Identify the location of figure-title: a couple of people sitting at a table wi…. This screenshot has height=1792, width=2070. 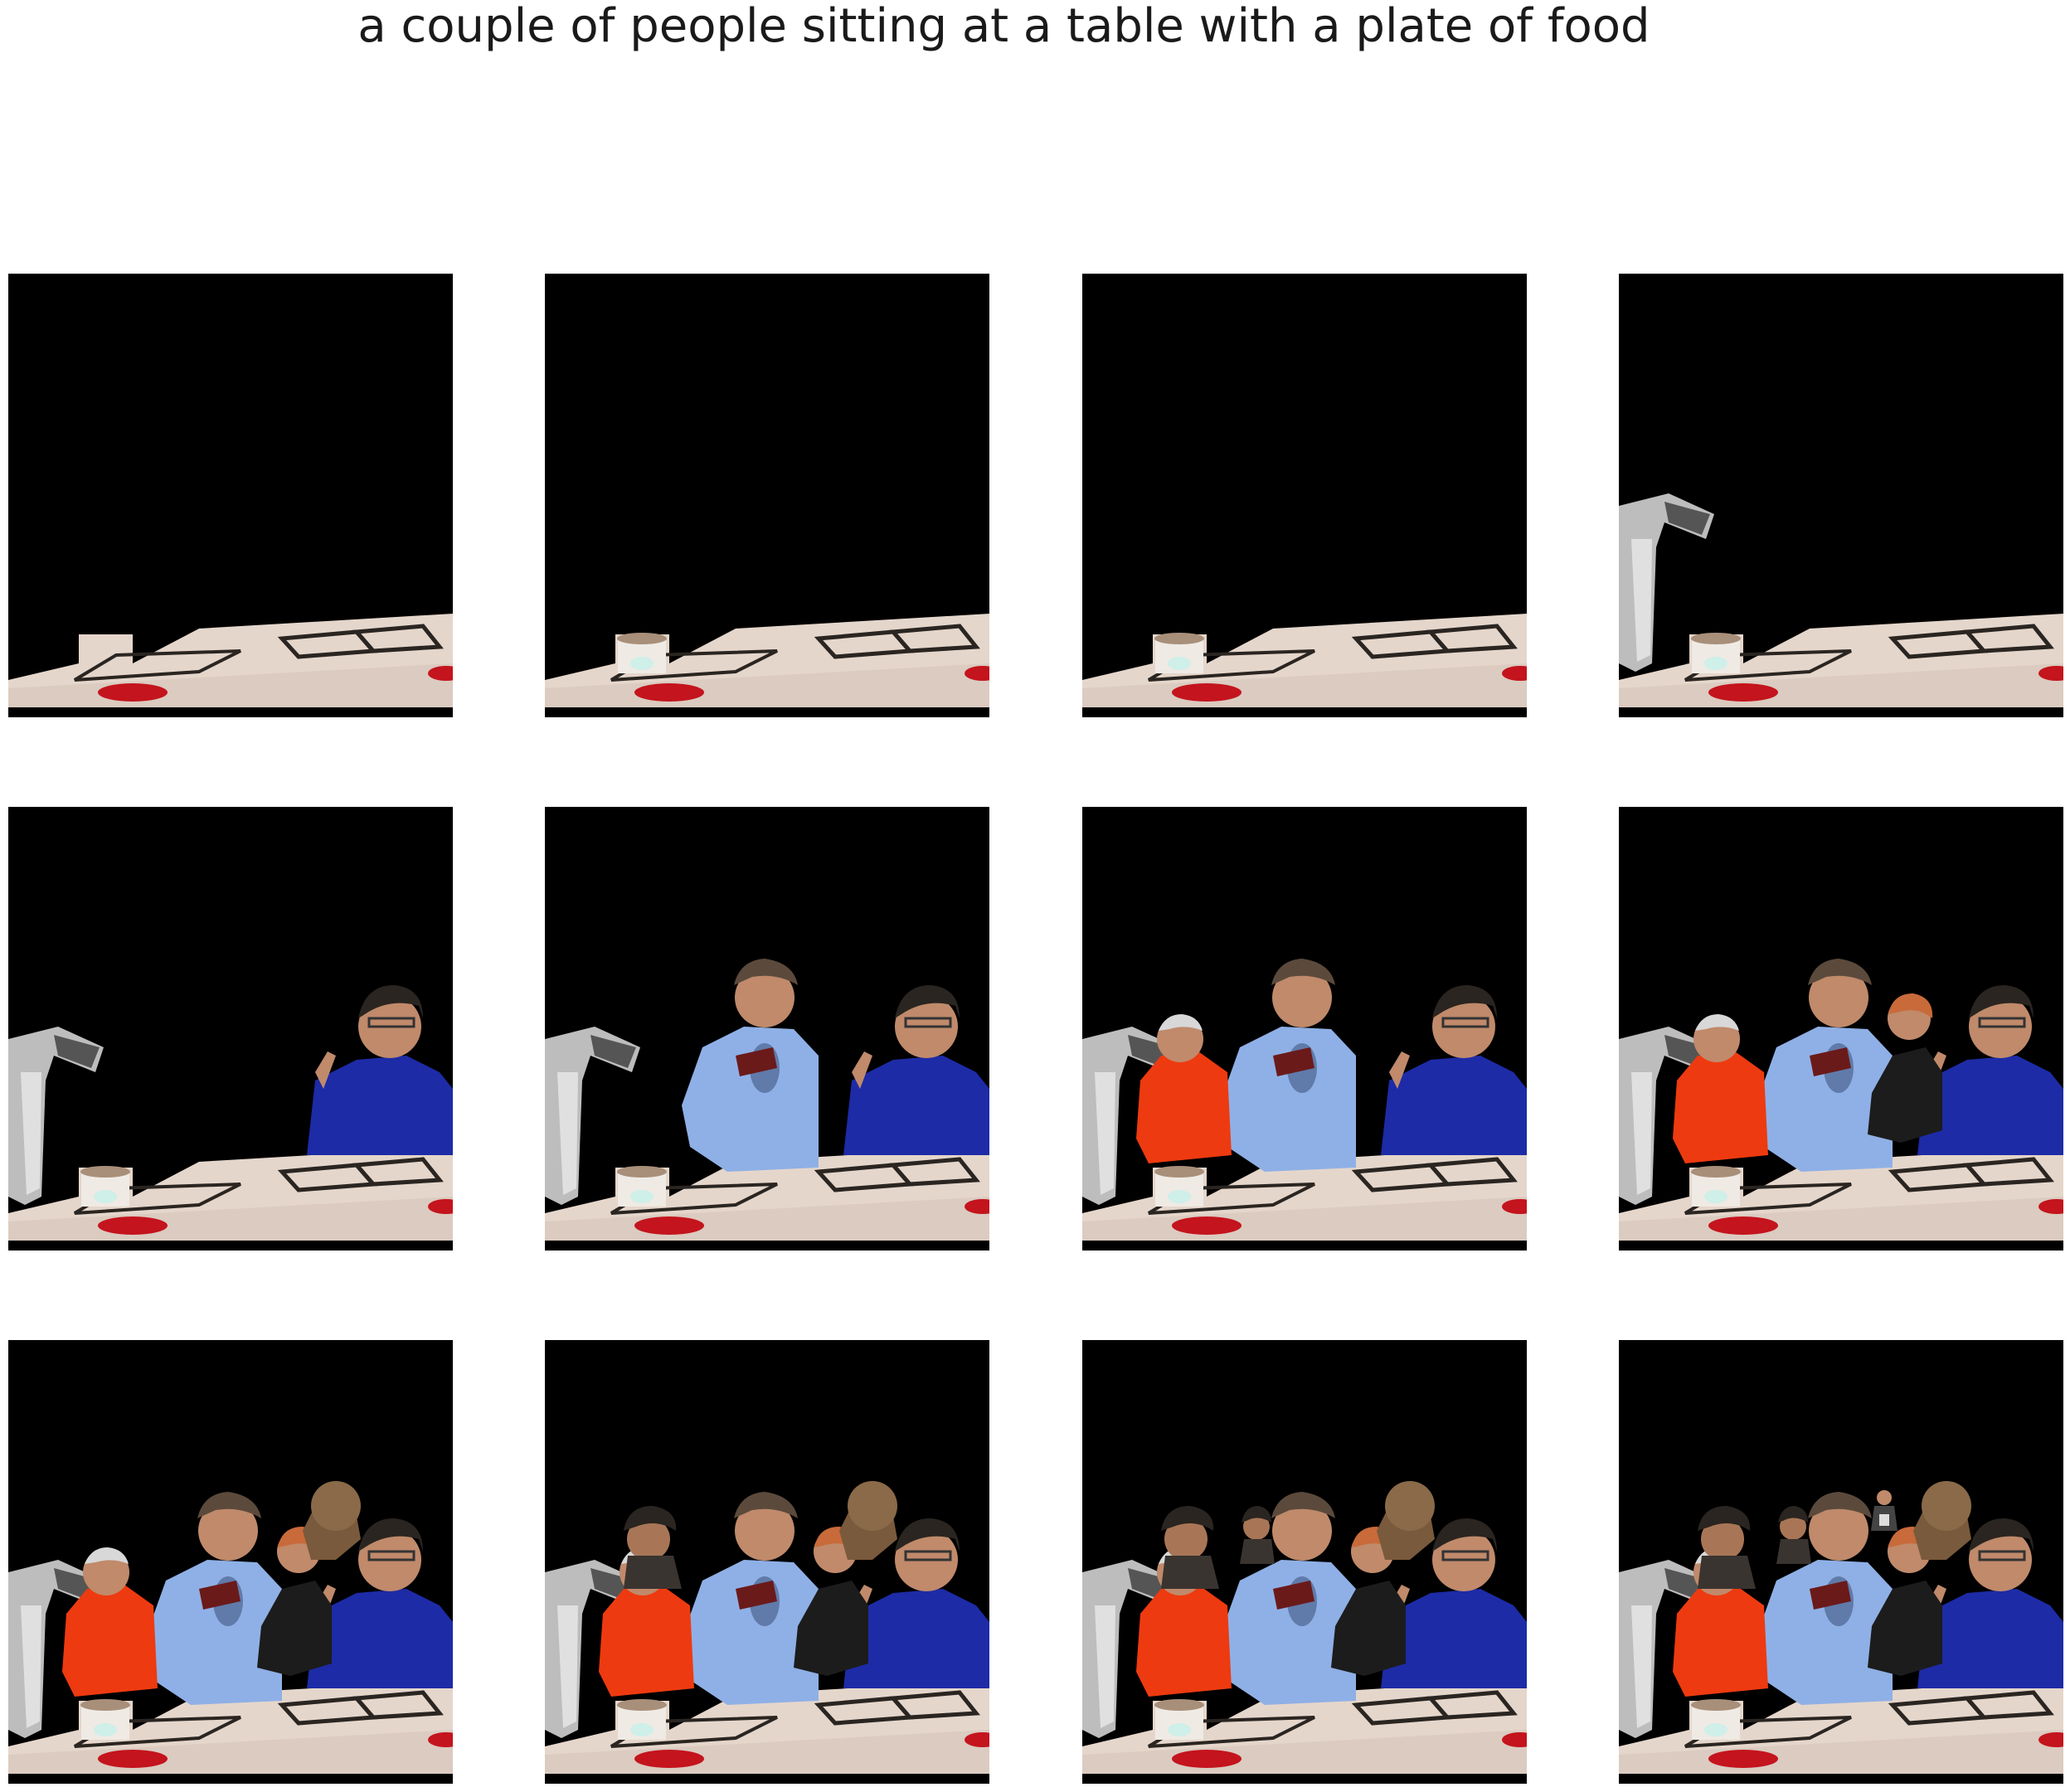
(1004, 26).